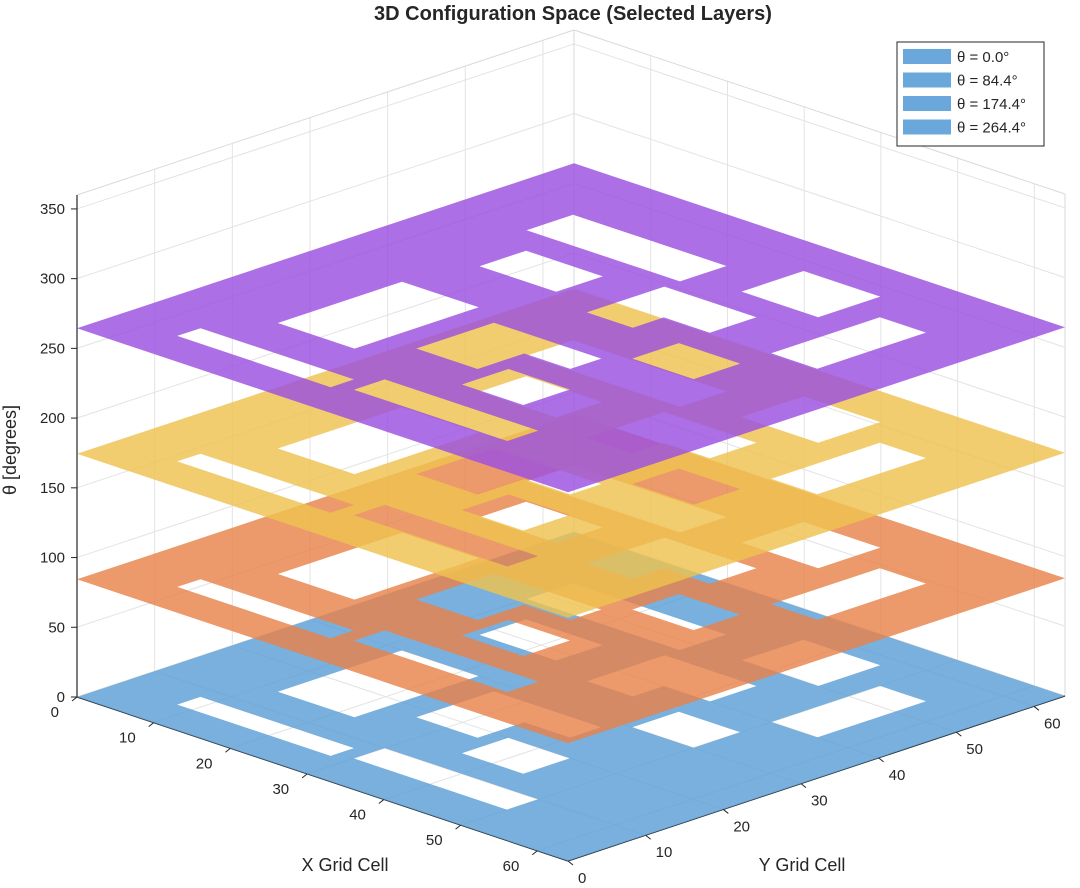 This screenshot has width=1080, height=888. Describe the element at coordinates (10, 450) in the screenshot. I see `z-axis-label: θ [degrees]` at that location.